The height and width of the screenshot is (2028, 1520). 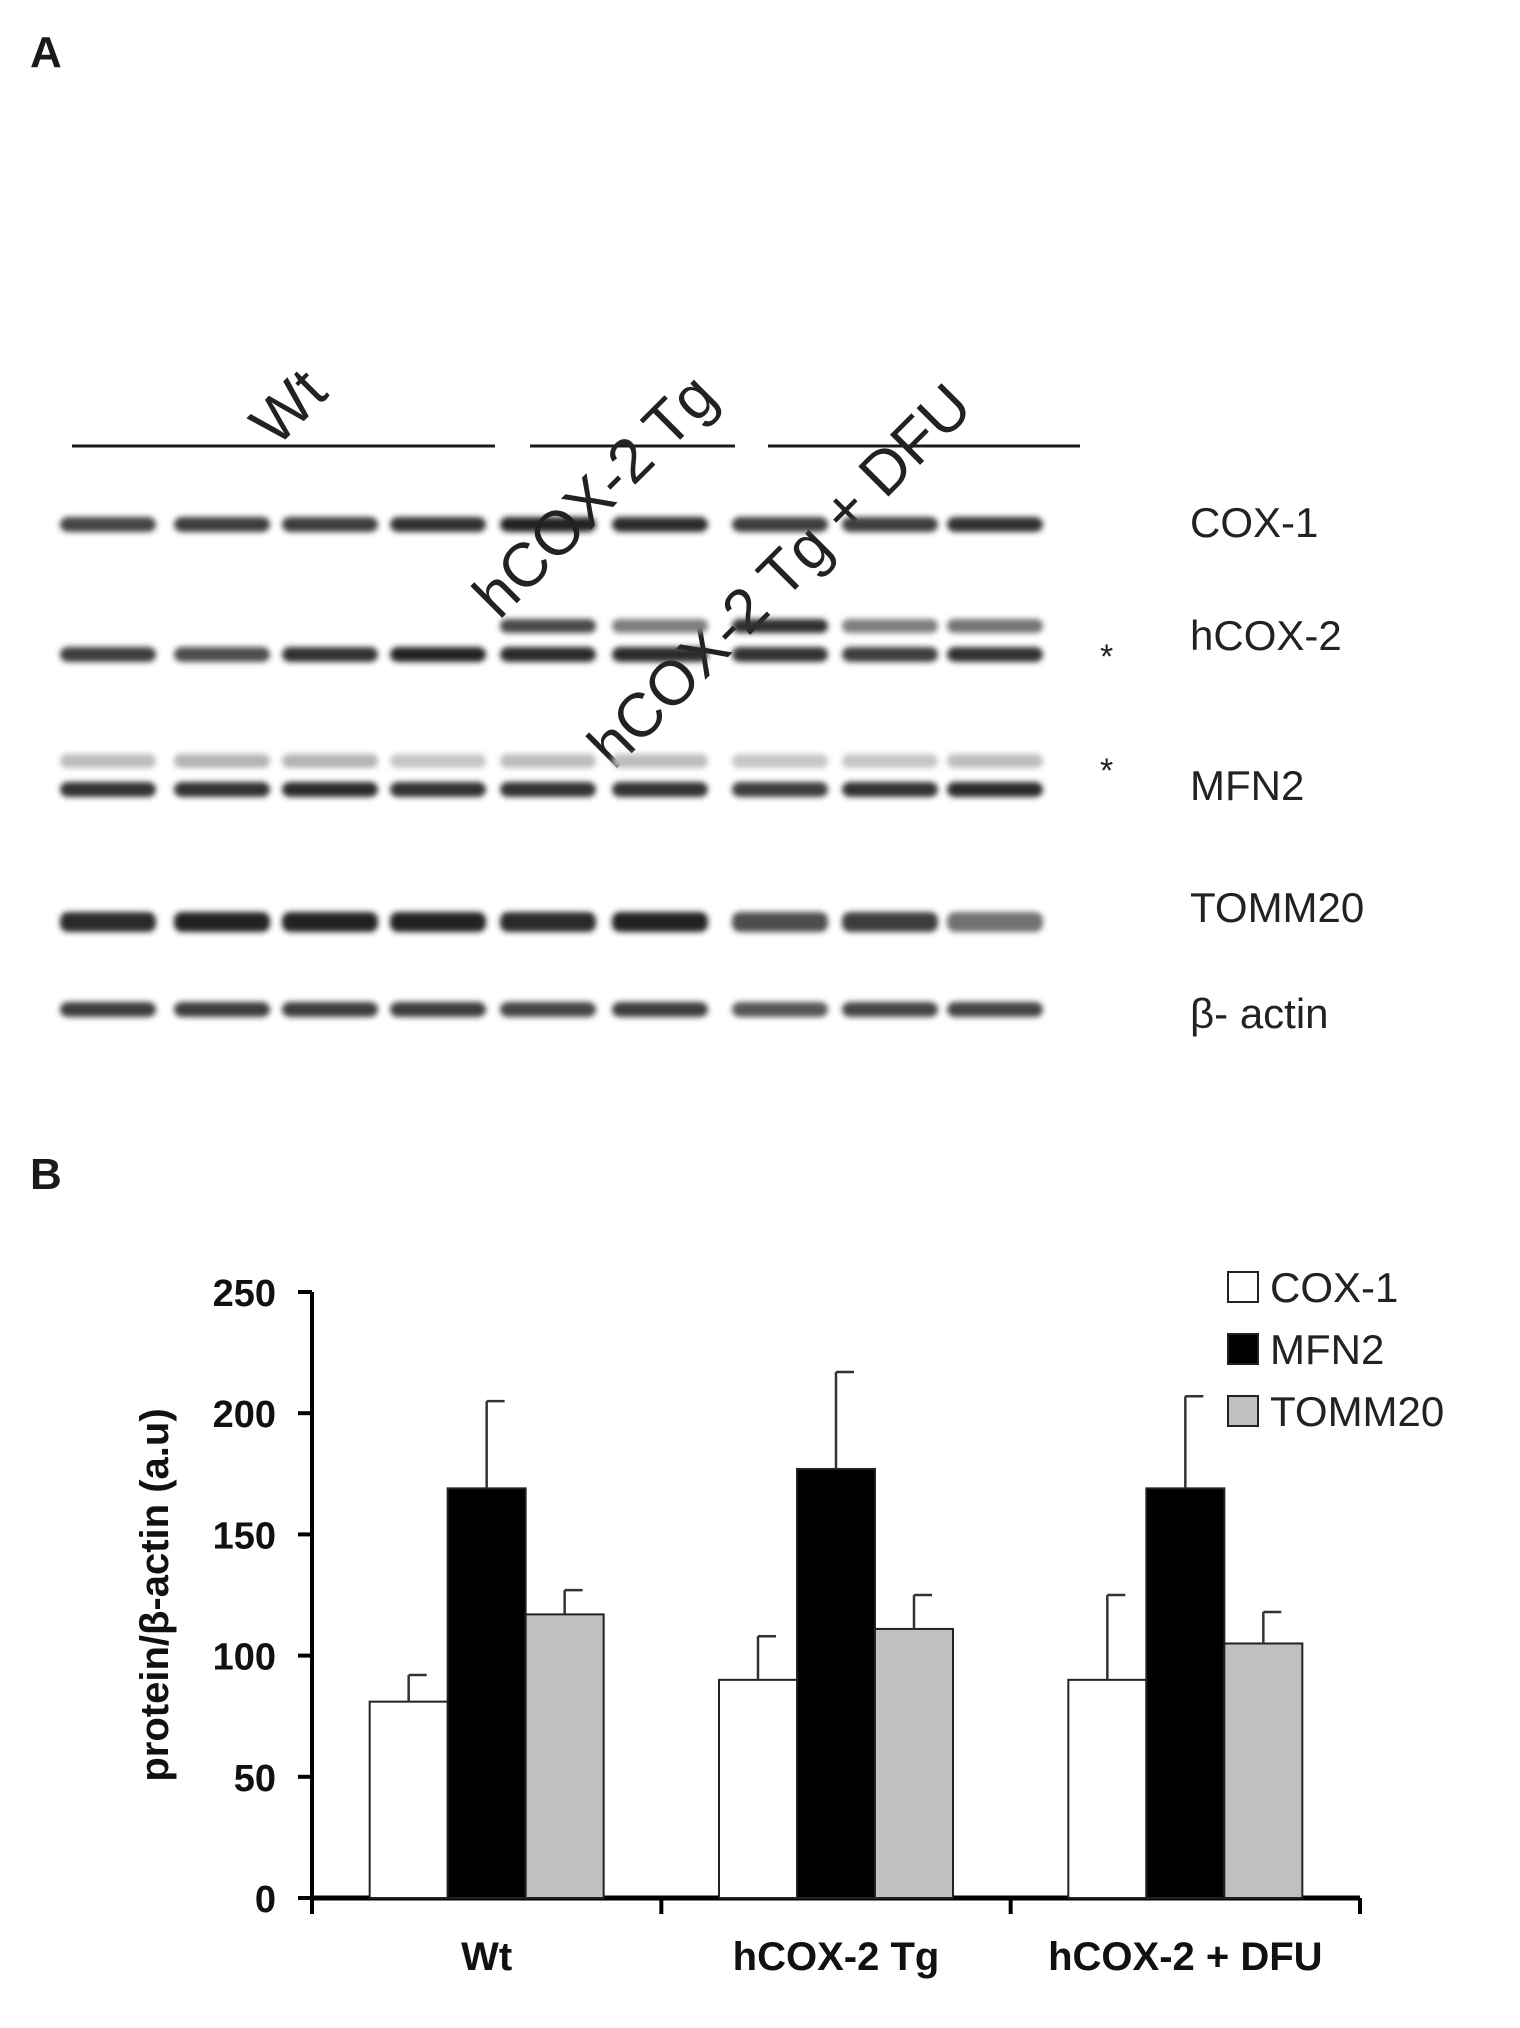 I want to click on x-tick-label: hCOX-2 + DFU, so click(x=1185, y=1957).